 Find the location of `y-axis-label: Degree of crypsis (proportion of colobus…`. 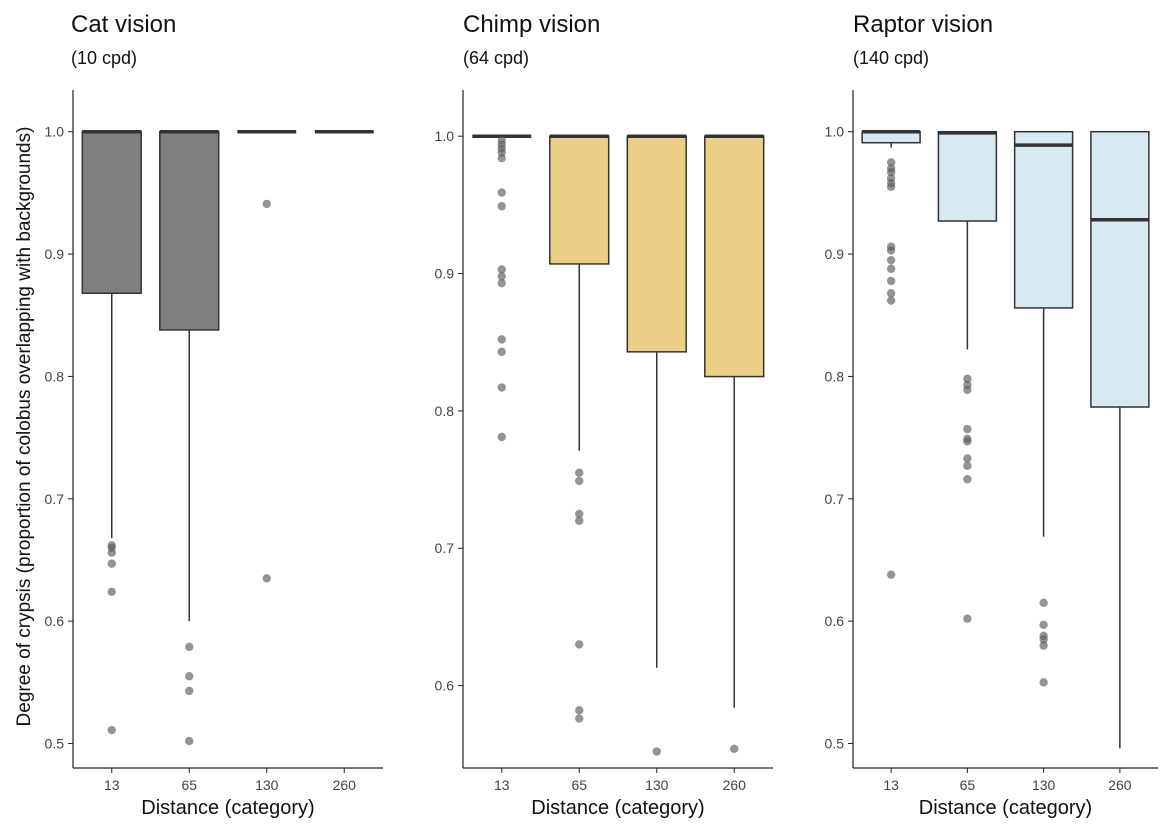

y-axis-label: Degree of crypsis (proportion of colobus… is located at coordinates (24, 427).